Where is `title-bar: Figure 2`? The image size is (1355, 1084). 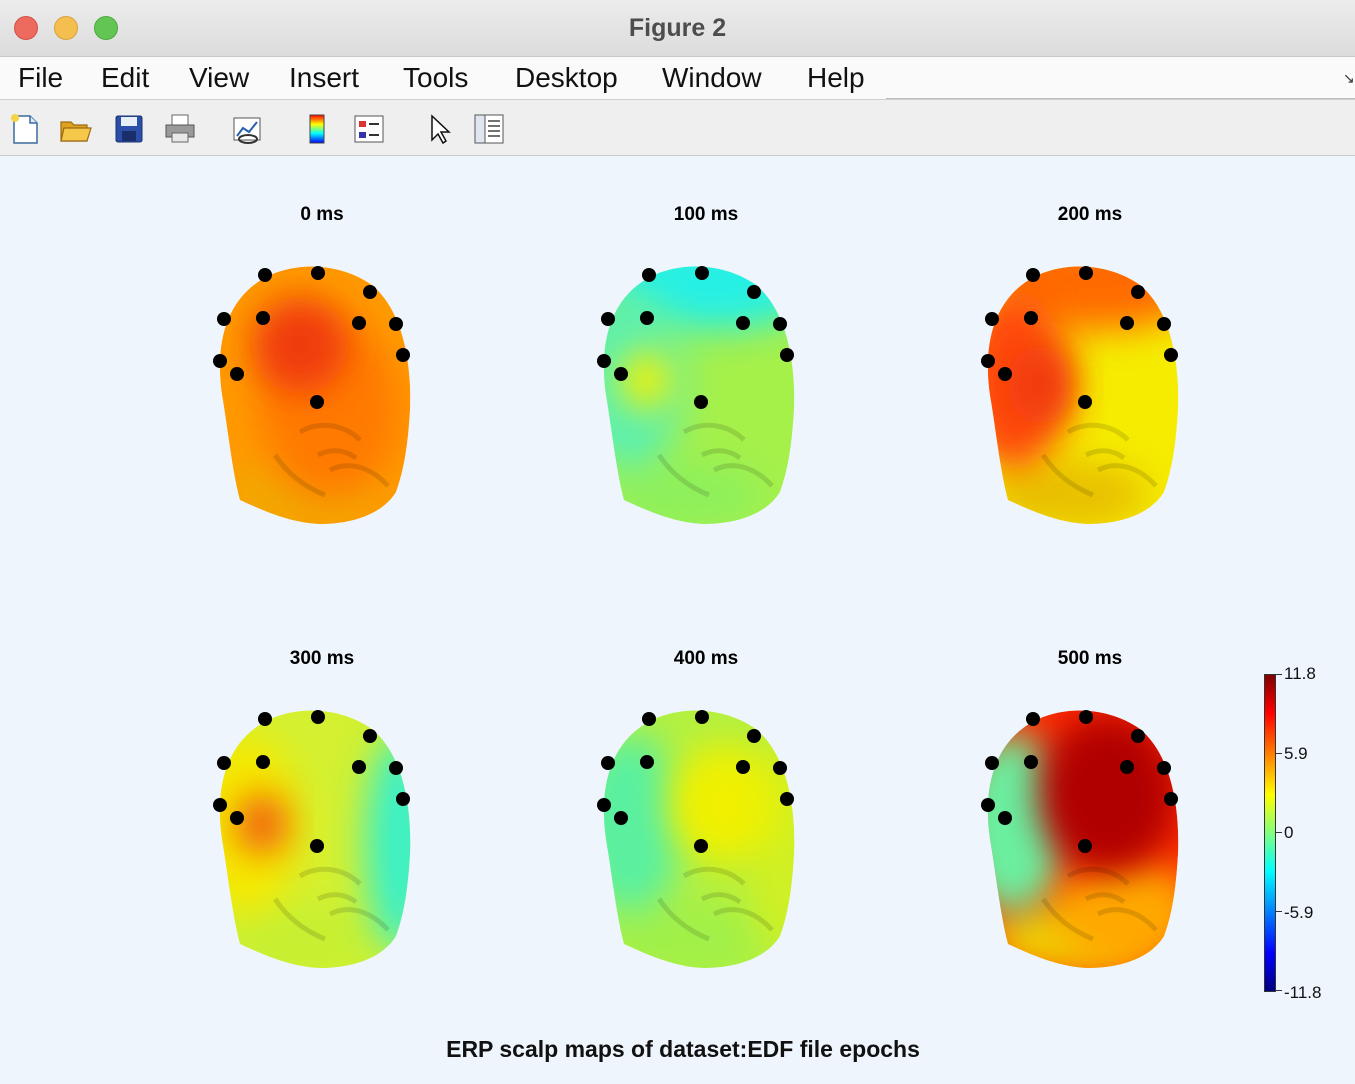
title-bar: Figure 2 is located at coordinates (677, 28).